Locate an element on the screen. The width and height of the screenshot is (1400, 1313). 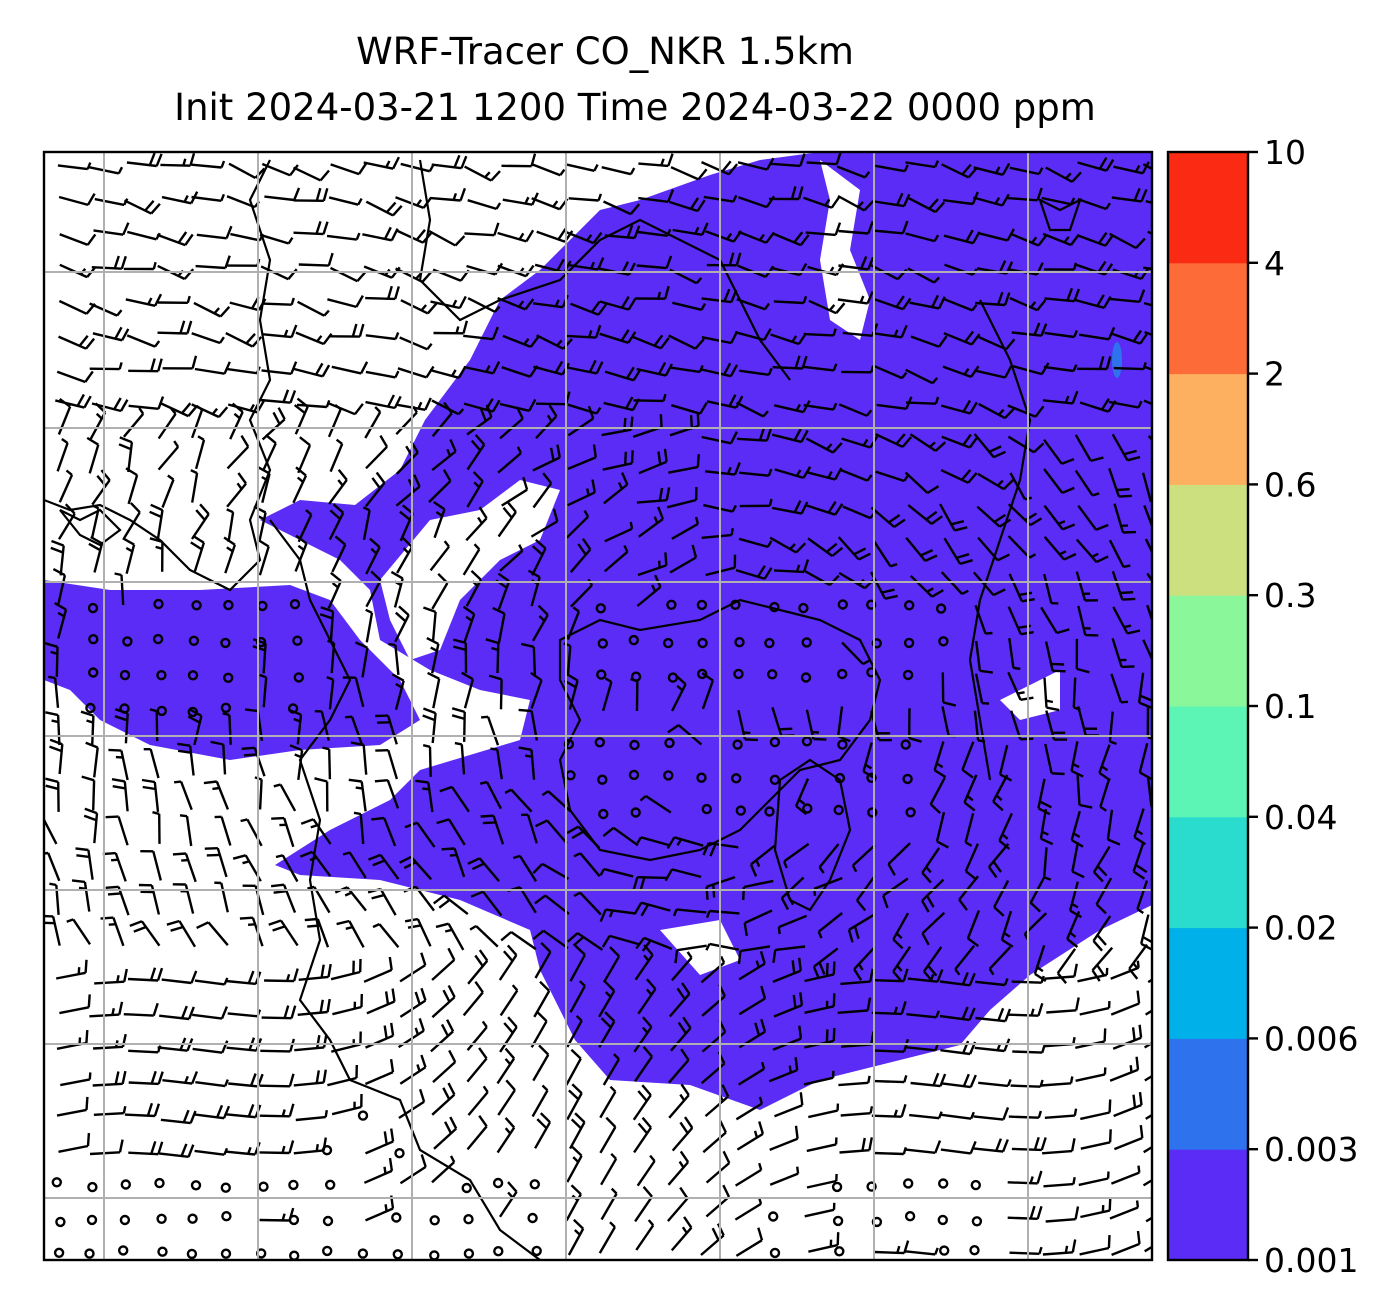
colorbar-tick-label: 0.6 is located at coordinates (1290, 484).